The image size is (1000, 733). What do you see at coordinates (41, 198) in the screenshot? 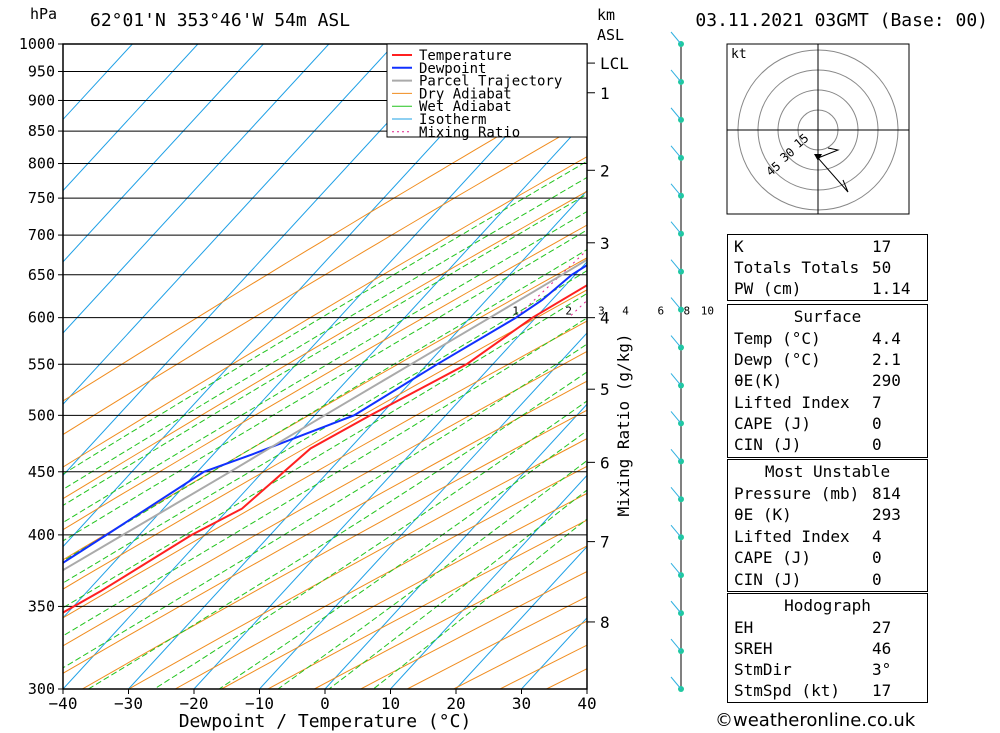
I see `y-tick-label: 750` at bounding box center [41, 198].